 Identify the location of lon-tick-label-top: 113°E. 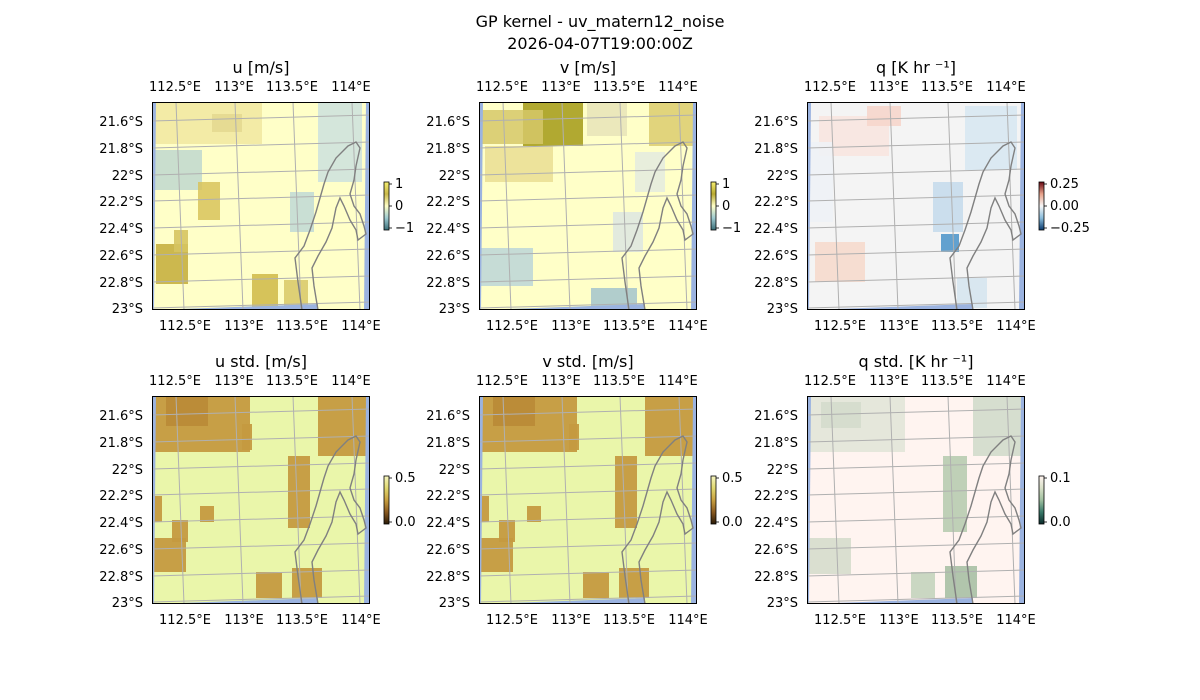
(561, 87).